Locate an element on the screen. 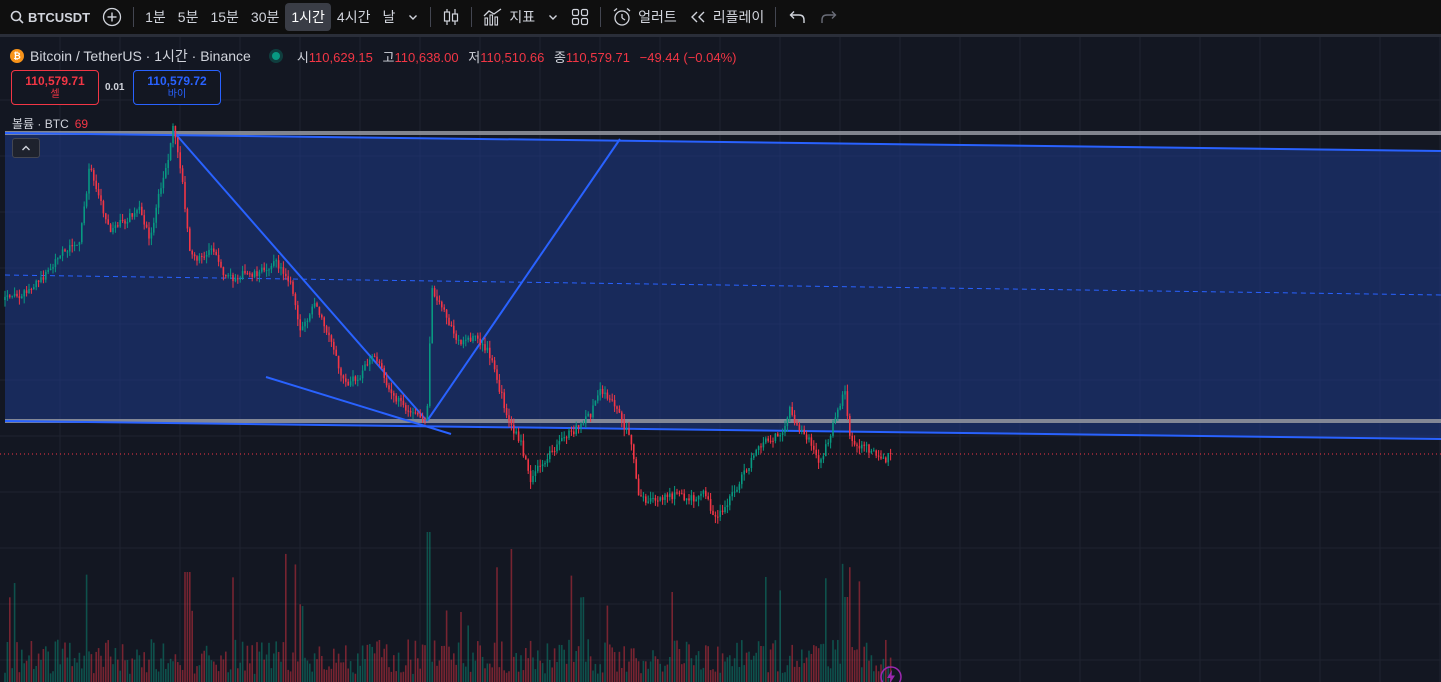 The height and width of the screenshot is (682, 1441). interval-label: 날 is located at coordinates (389, 17).